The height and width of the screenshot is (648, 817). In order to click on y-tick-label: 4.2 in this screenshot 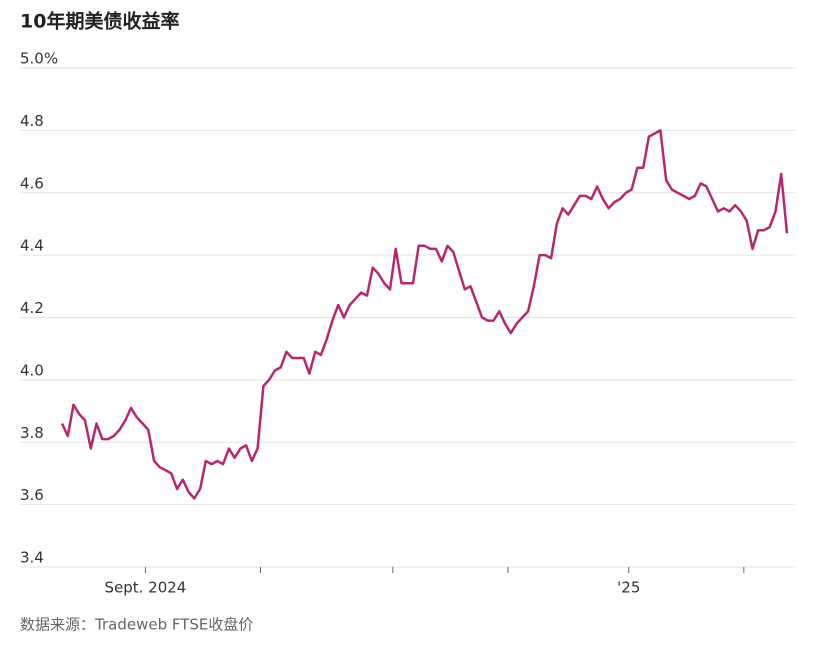, I will do `click(32, 308)`.